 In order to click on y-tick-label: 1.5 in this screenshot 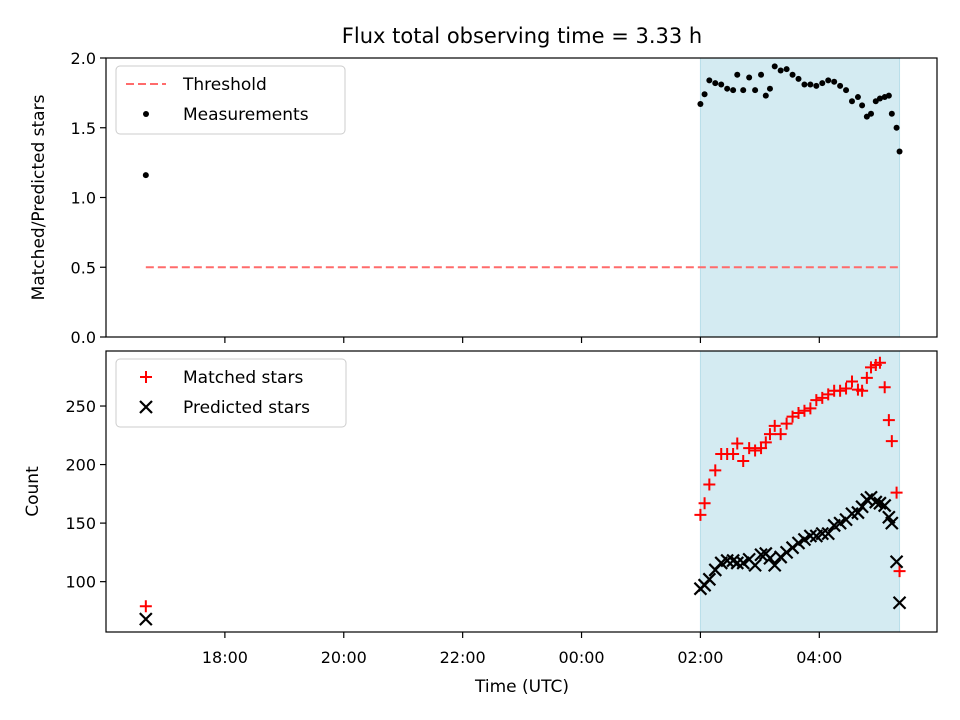, I will do `click(83, 128)`.